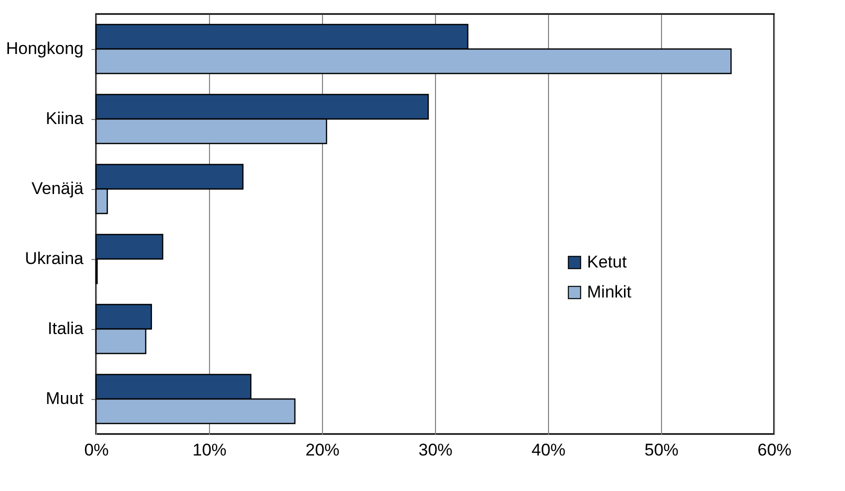  What do you see at coordinates (322, 450) in the screenshot?
I see `x-tick-label: 20%` at bounding box center [322, 450].